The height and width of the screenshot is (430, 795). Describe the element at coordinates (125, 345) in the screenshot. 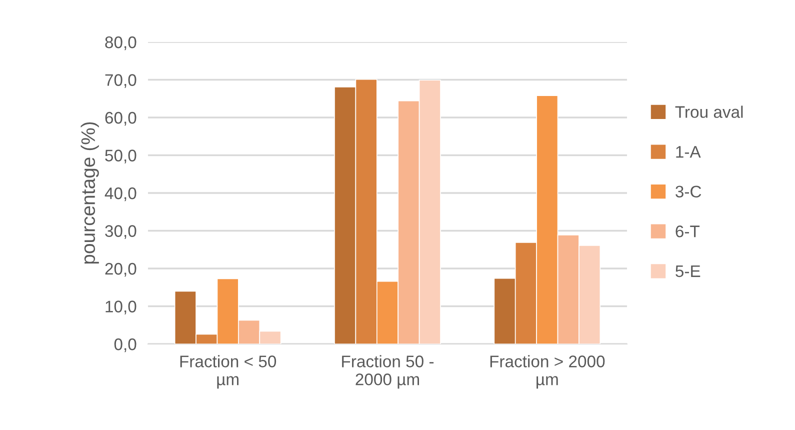

I see `y-tick-label: 0,0` at that location.